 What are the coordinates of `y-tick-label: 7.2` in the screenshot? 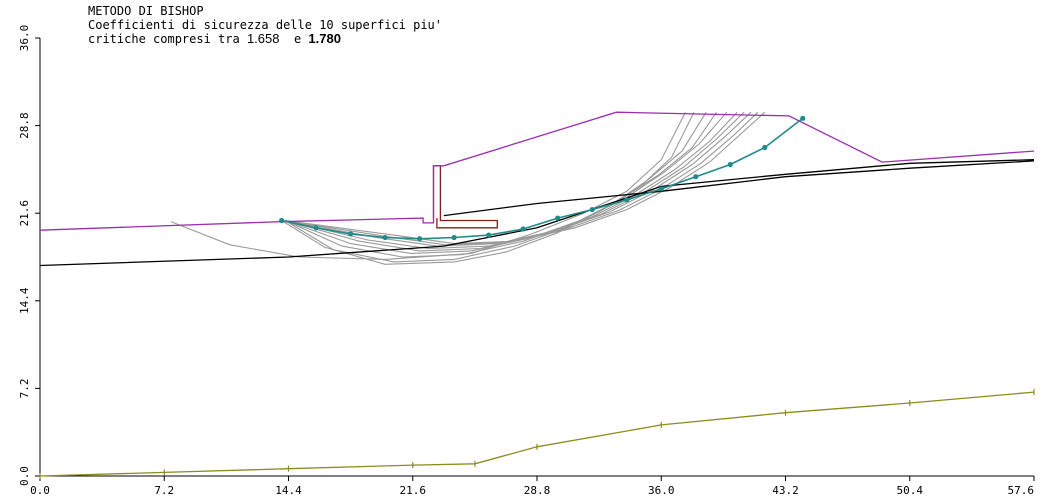 It's located at (24, 388).